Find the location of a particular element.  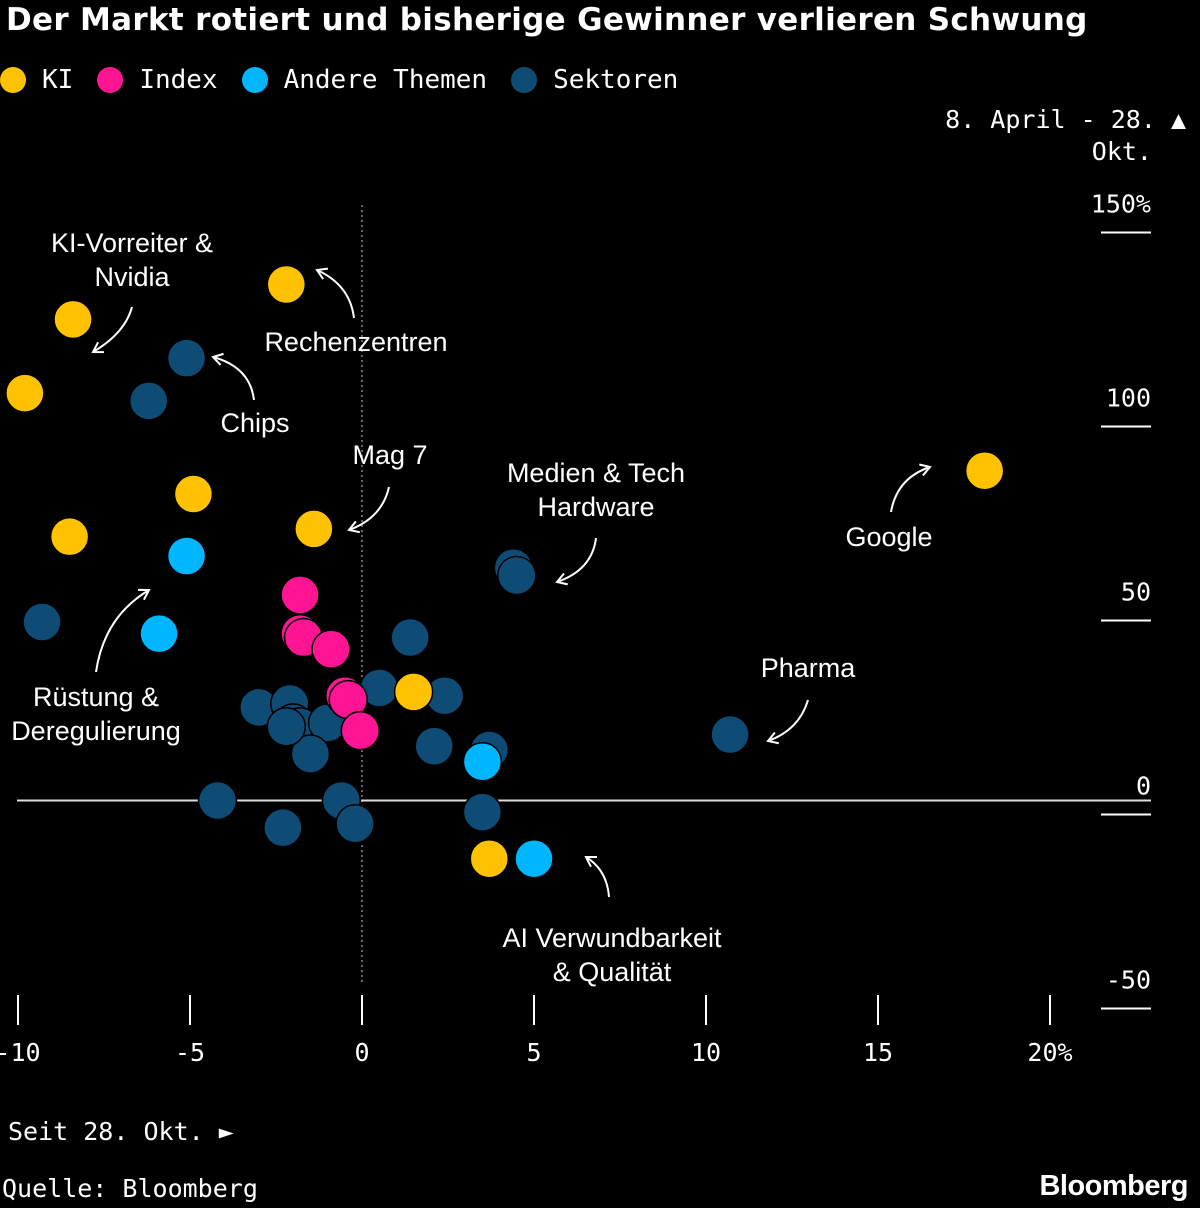

y-range-line2: Okt. is located at coordinates (1121, 151).